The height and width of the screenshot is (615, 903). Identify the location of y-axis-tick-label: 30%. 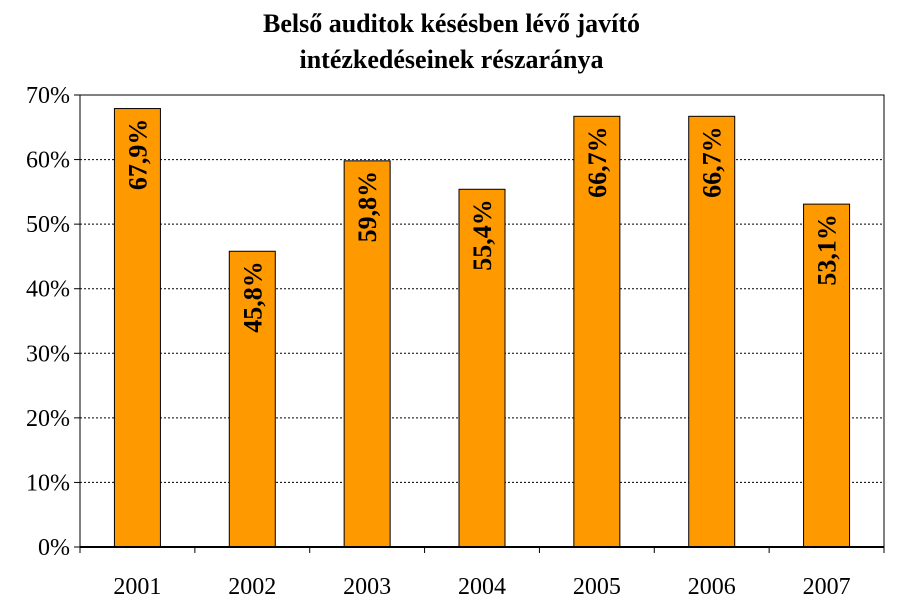
(48, 354).